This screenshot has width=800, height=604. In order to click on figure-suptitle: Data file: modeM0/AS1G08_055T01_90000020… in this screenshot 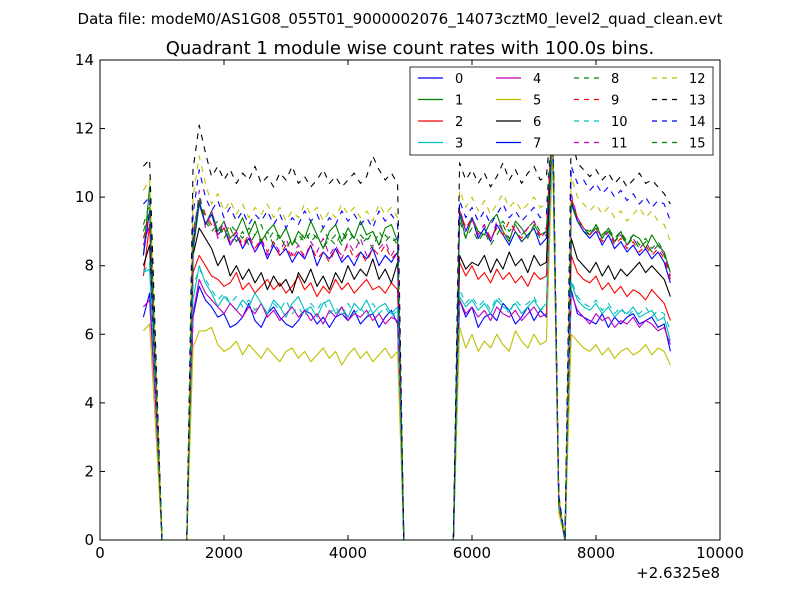, I will do `click(400, 19)`.